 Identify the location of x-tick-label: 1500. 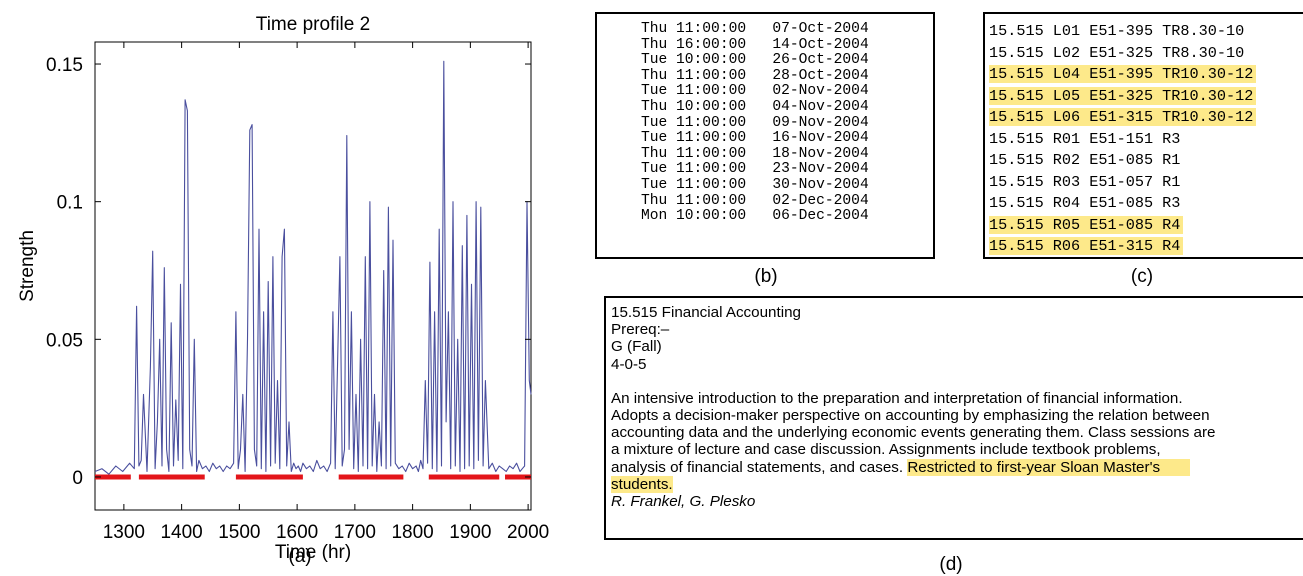
(239, 532).